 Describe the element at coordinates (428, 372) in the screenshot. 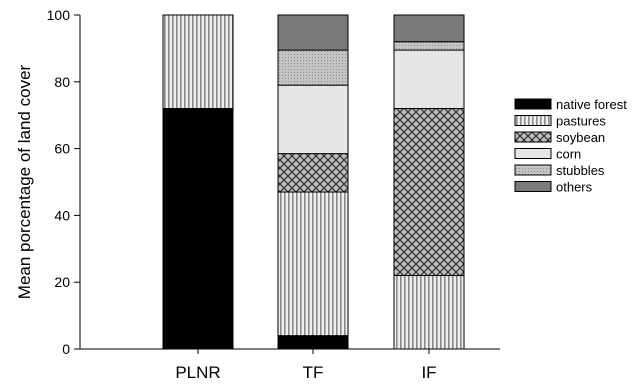

I see `x-tick-label-if: IF` at that location.